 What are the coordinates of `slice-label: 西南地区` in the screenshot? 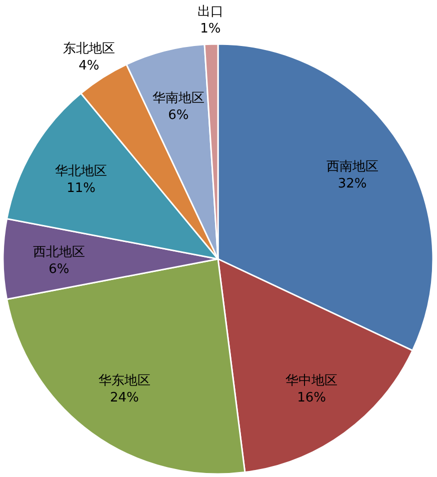 It's located at (352, 167).